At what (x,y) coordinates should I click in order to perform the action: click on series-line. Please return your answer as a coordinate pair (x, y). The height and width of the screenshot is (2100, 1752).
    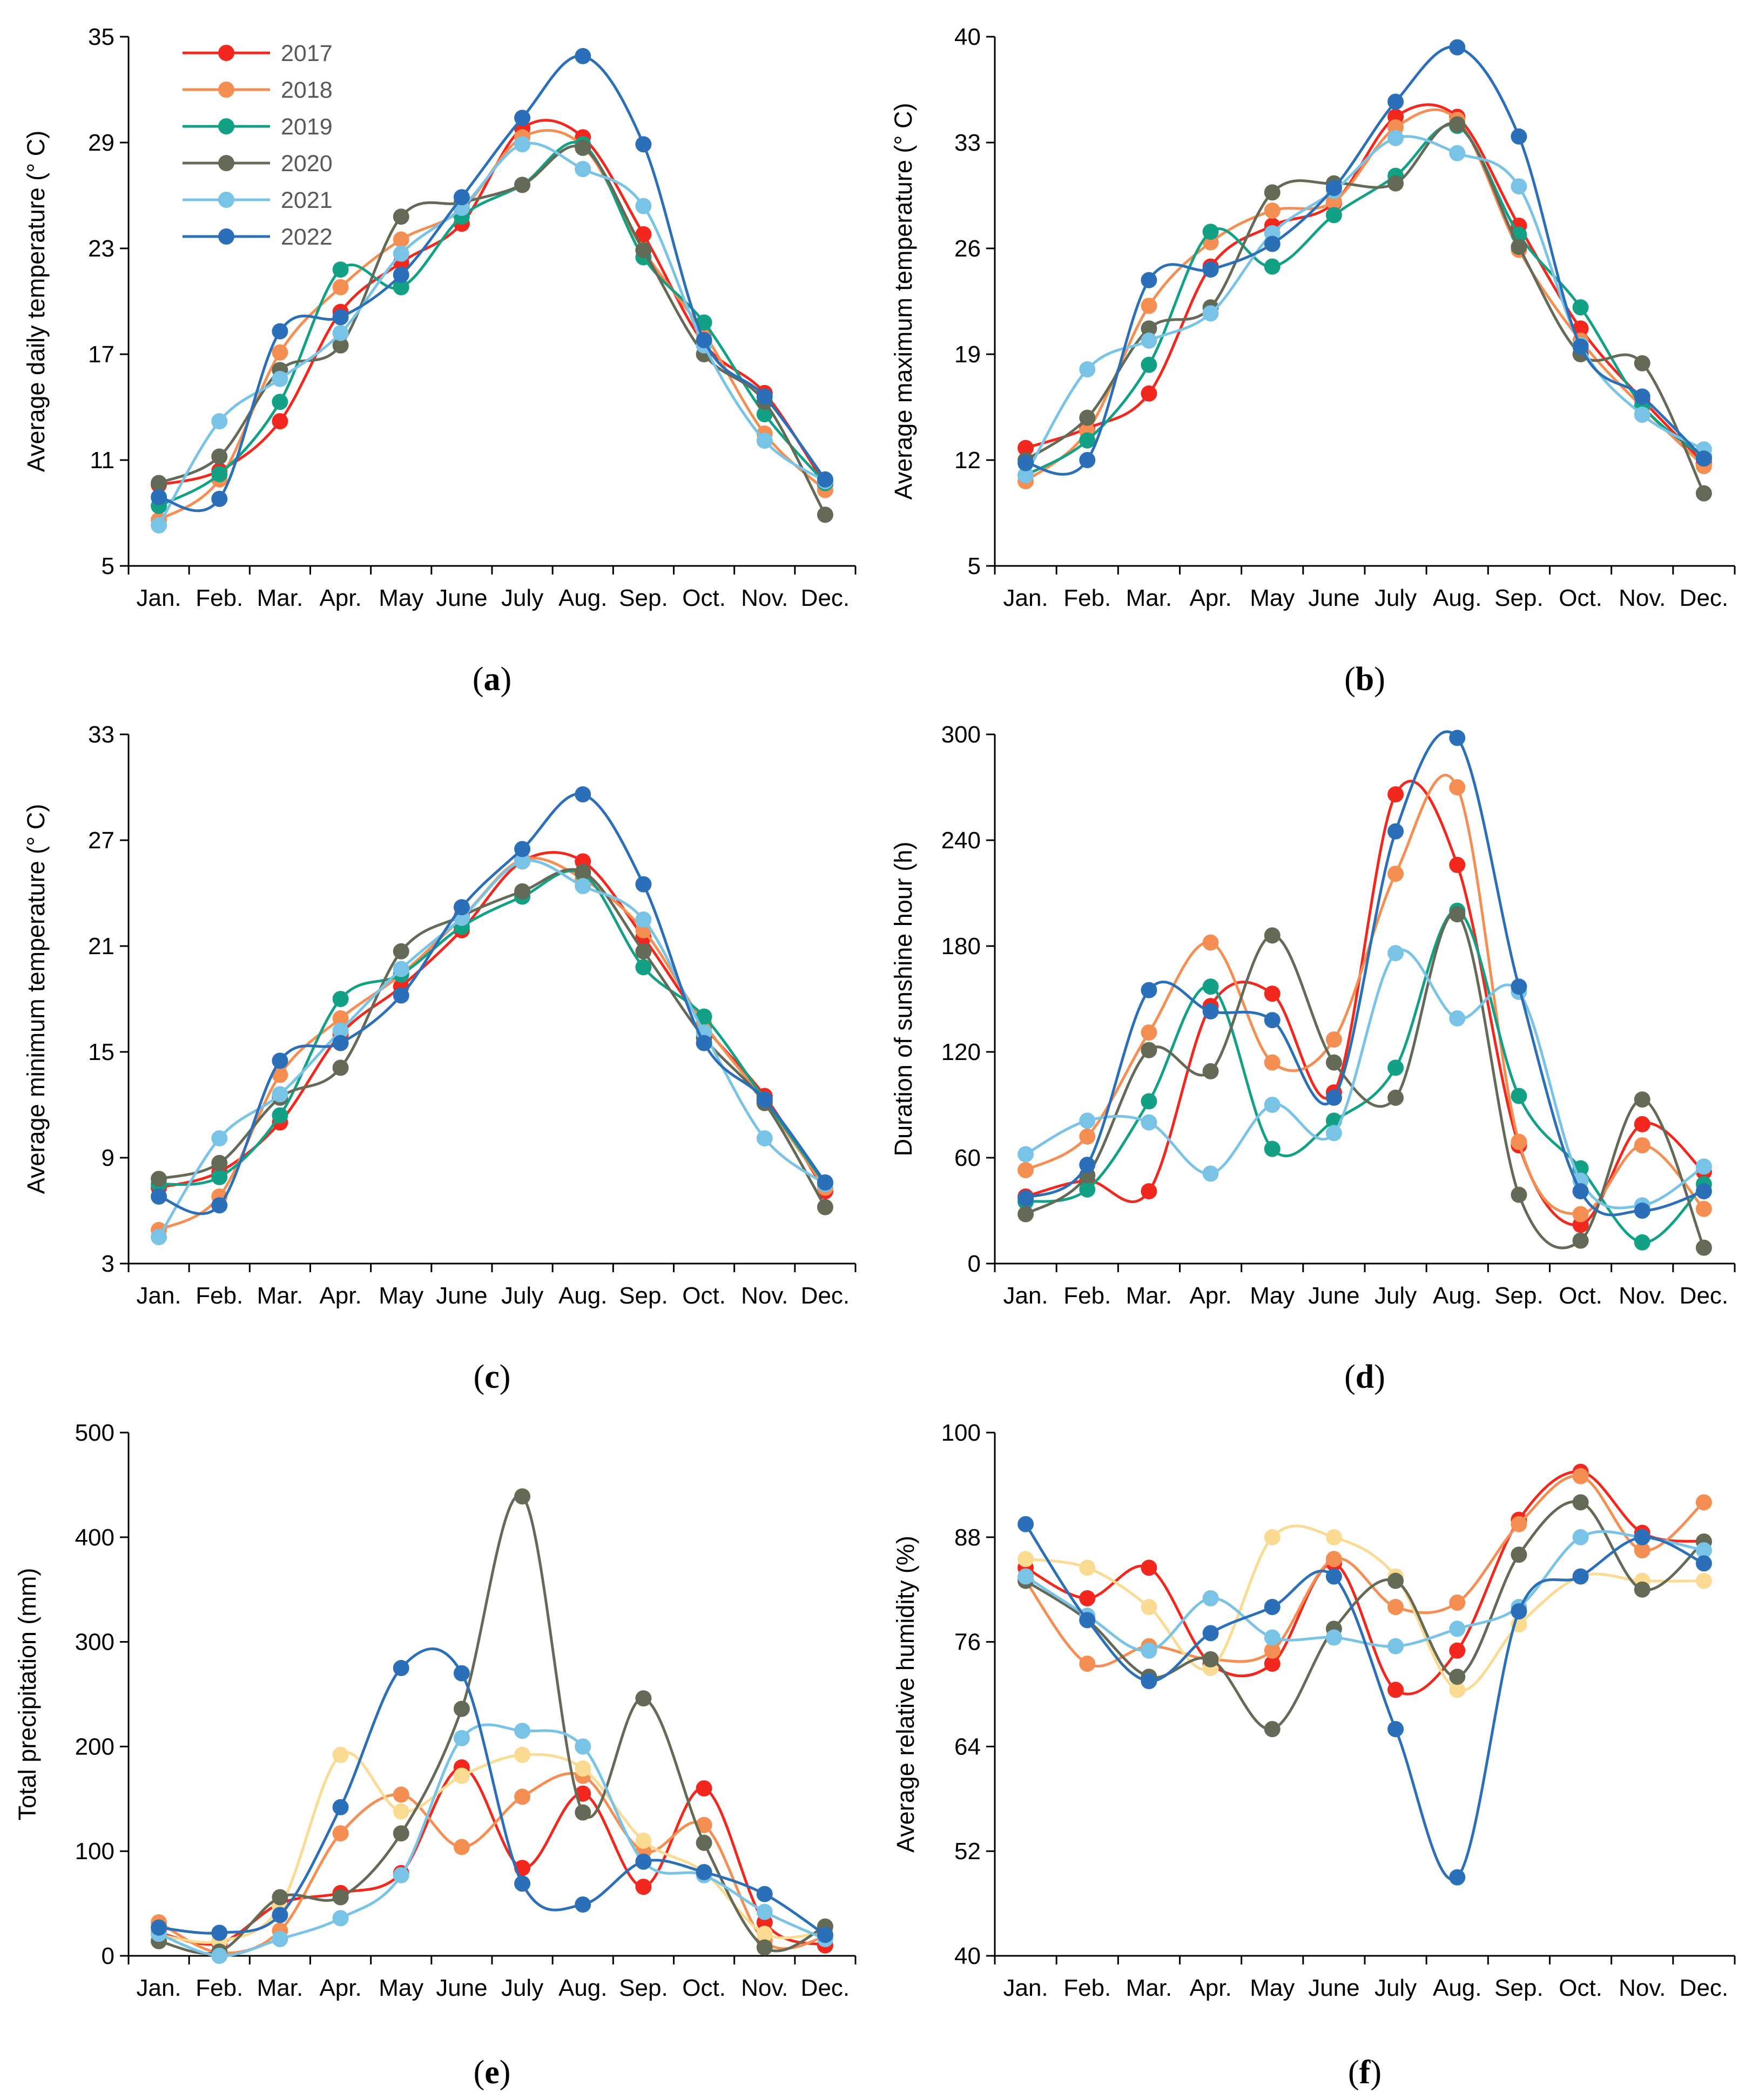
    Looking at the image, I should click on (491, 1048).